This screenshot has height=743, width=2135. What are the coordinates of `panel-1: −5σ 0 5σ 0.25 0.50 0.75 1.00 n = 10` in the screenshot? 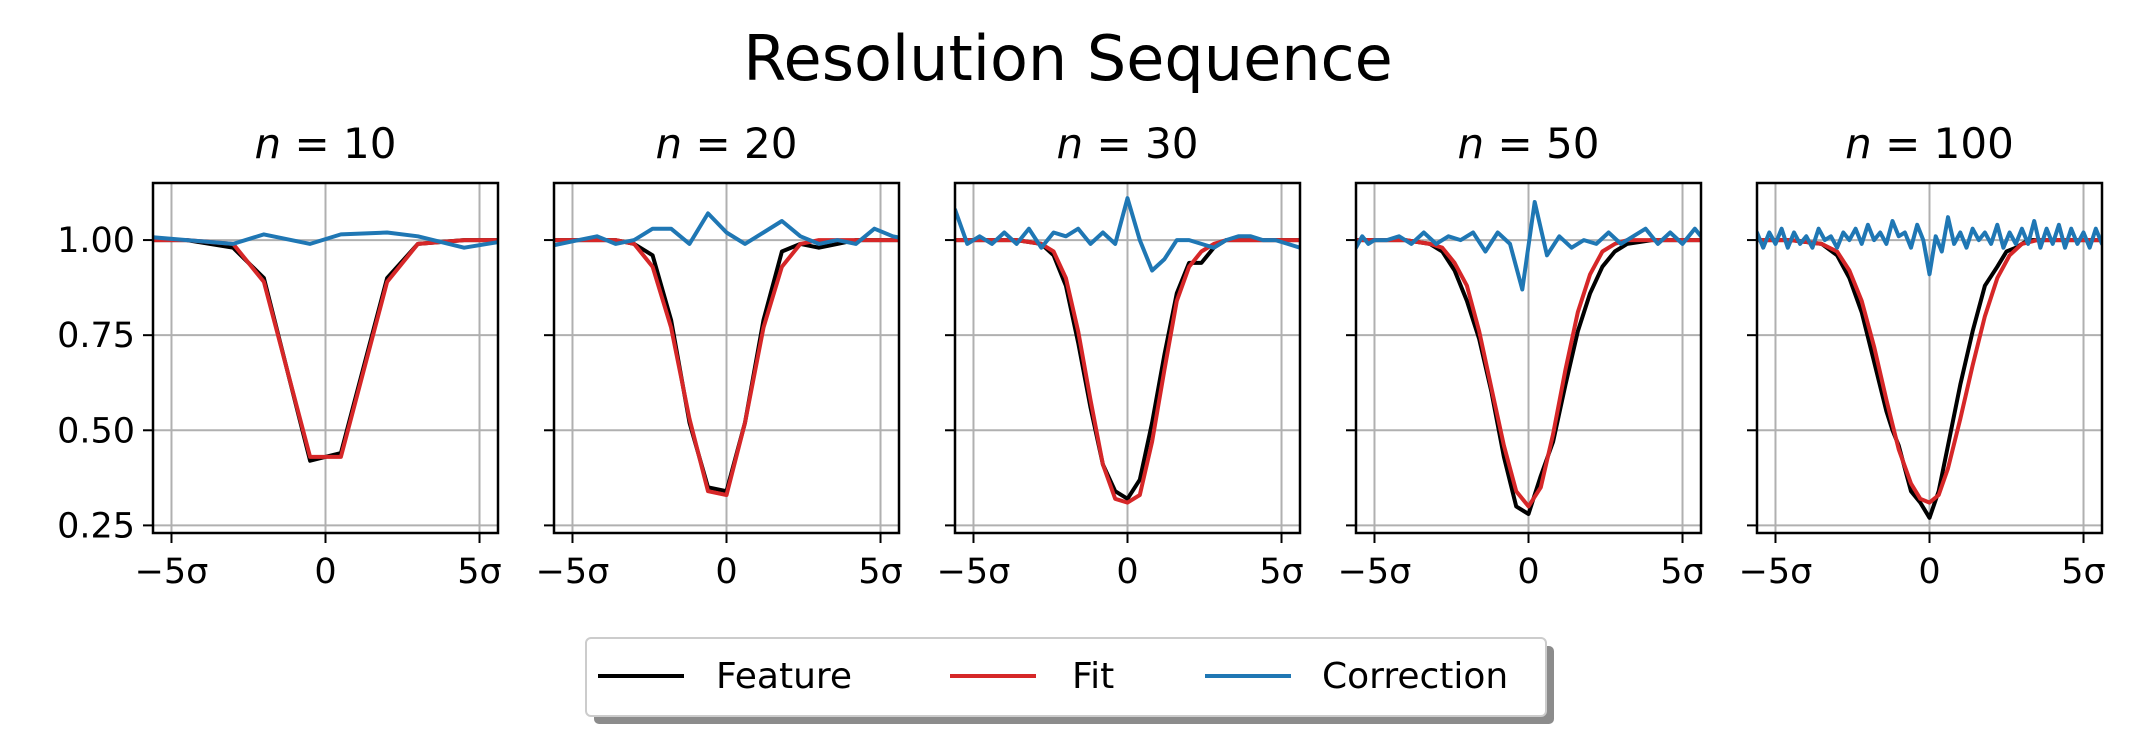 It's located at (279, 355).